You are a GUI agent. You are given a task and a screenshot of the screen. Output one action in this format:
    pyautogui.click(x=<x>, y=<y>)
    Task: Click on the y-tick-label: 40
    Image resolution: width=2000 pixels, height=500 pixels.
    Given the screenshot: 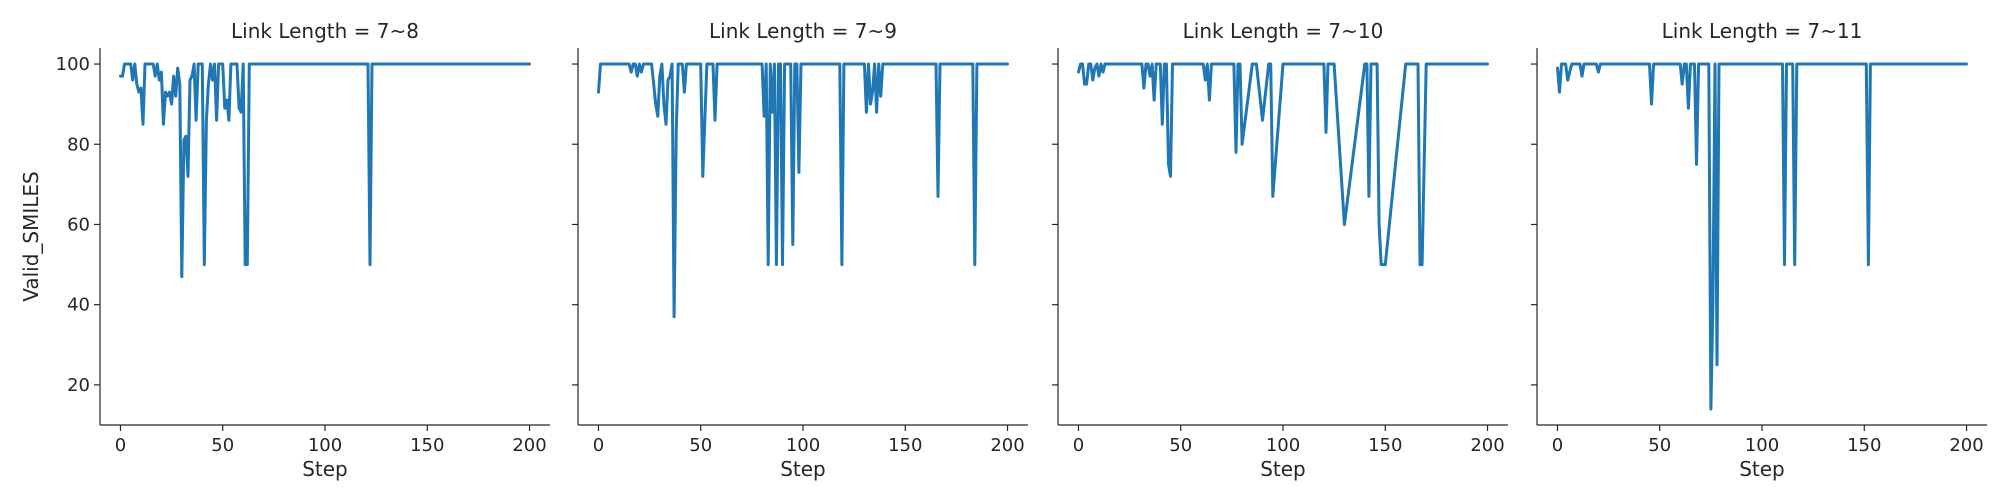 What is the action you would take?
    pyautogui.click(x=78, y=305)
    